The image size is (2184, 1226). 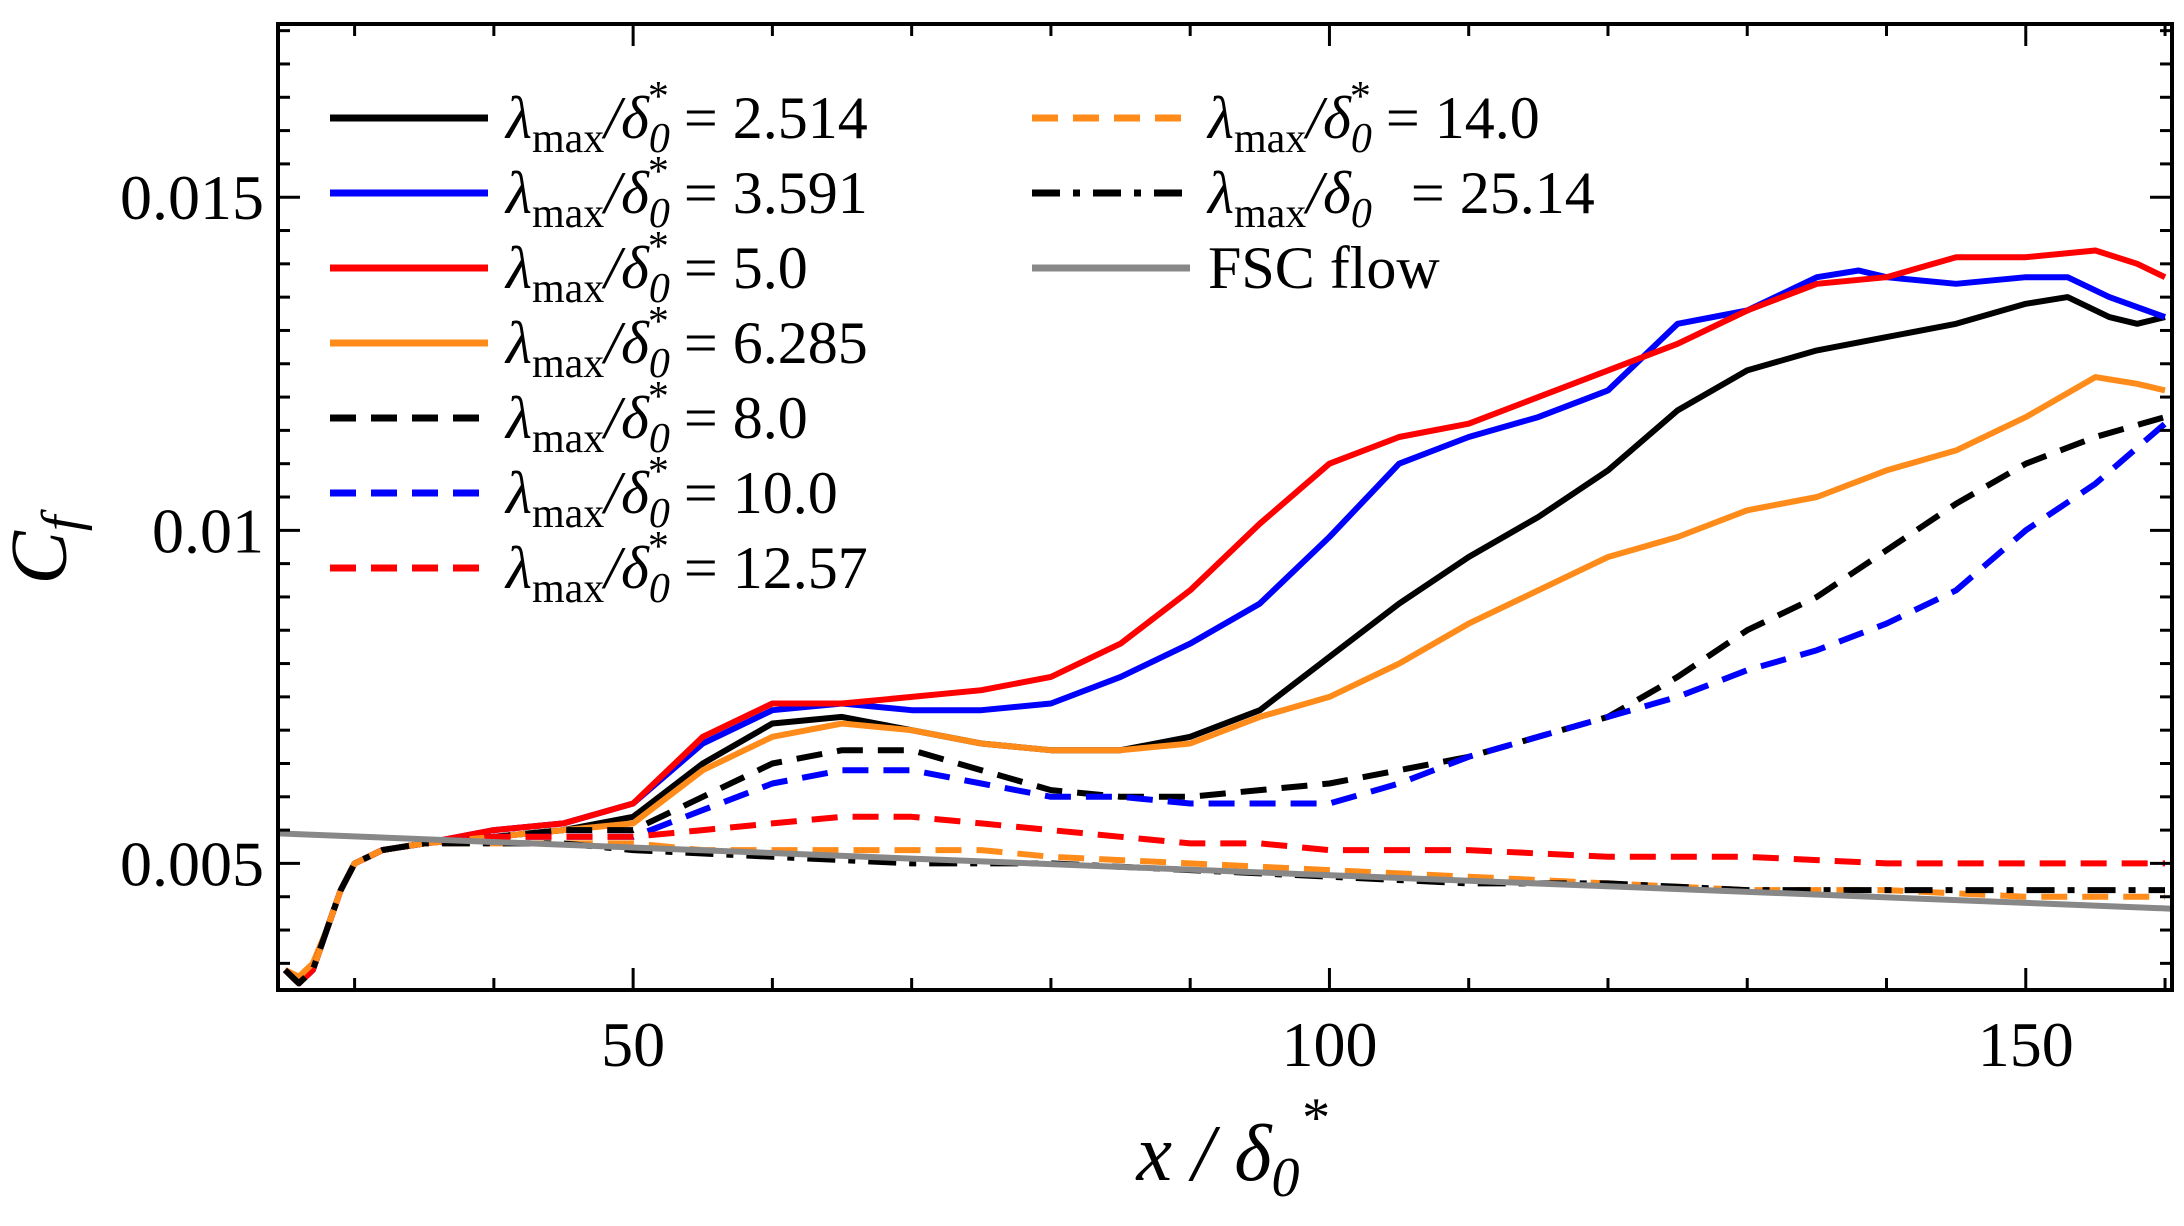 I want to click on x-axis-label-sup: *, so click(x=1313, y=1118).